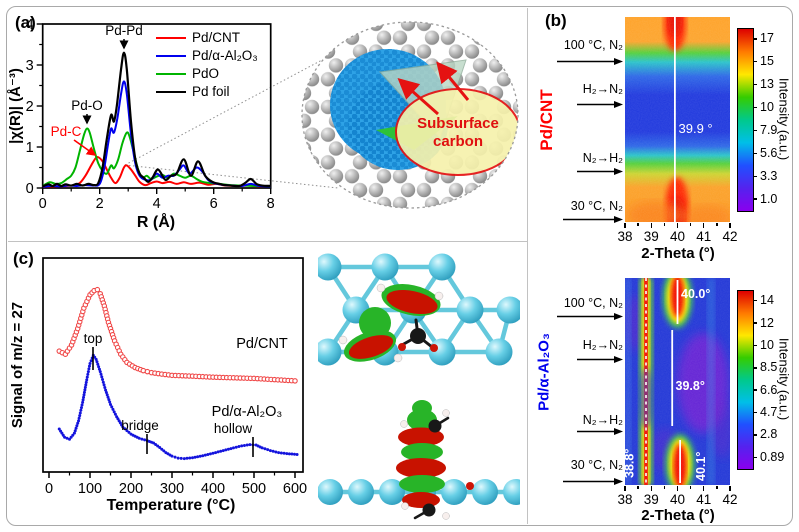  What do you see at coordinates (690, 386) in the screenshot?
I see `peak-position-label: 39.8°` at bounding box center [690, 386].